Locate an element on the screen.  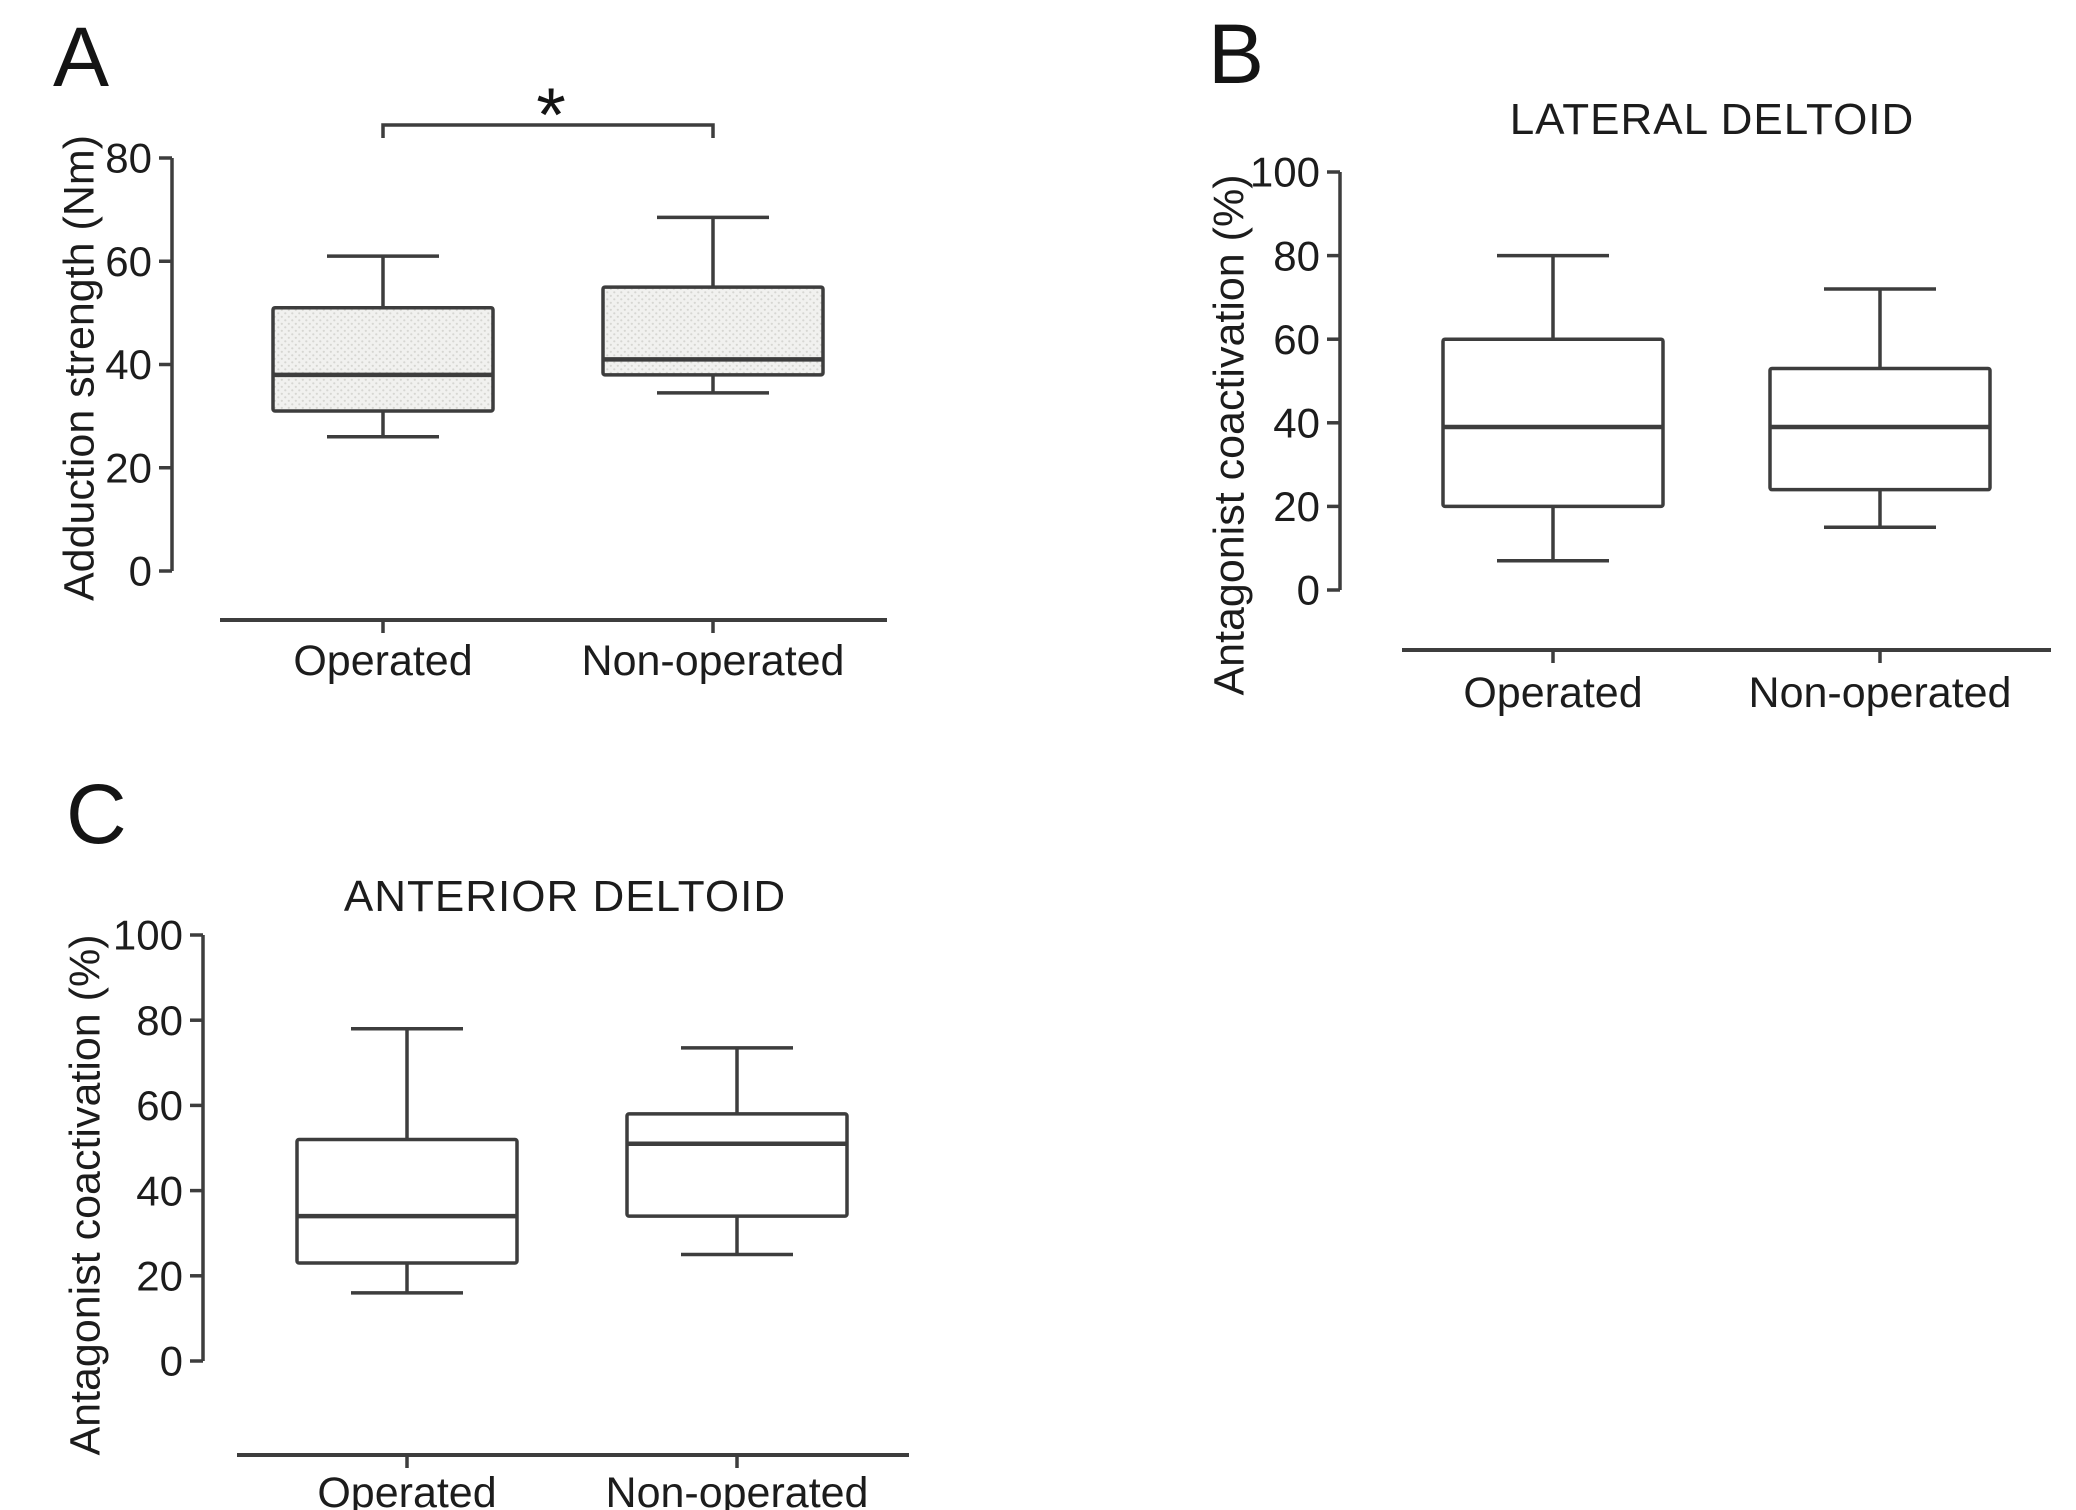
panel-c-y-tick-label: 80 is located at coordinates (159, 1020).